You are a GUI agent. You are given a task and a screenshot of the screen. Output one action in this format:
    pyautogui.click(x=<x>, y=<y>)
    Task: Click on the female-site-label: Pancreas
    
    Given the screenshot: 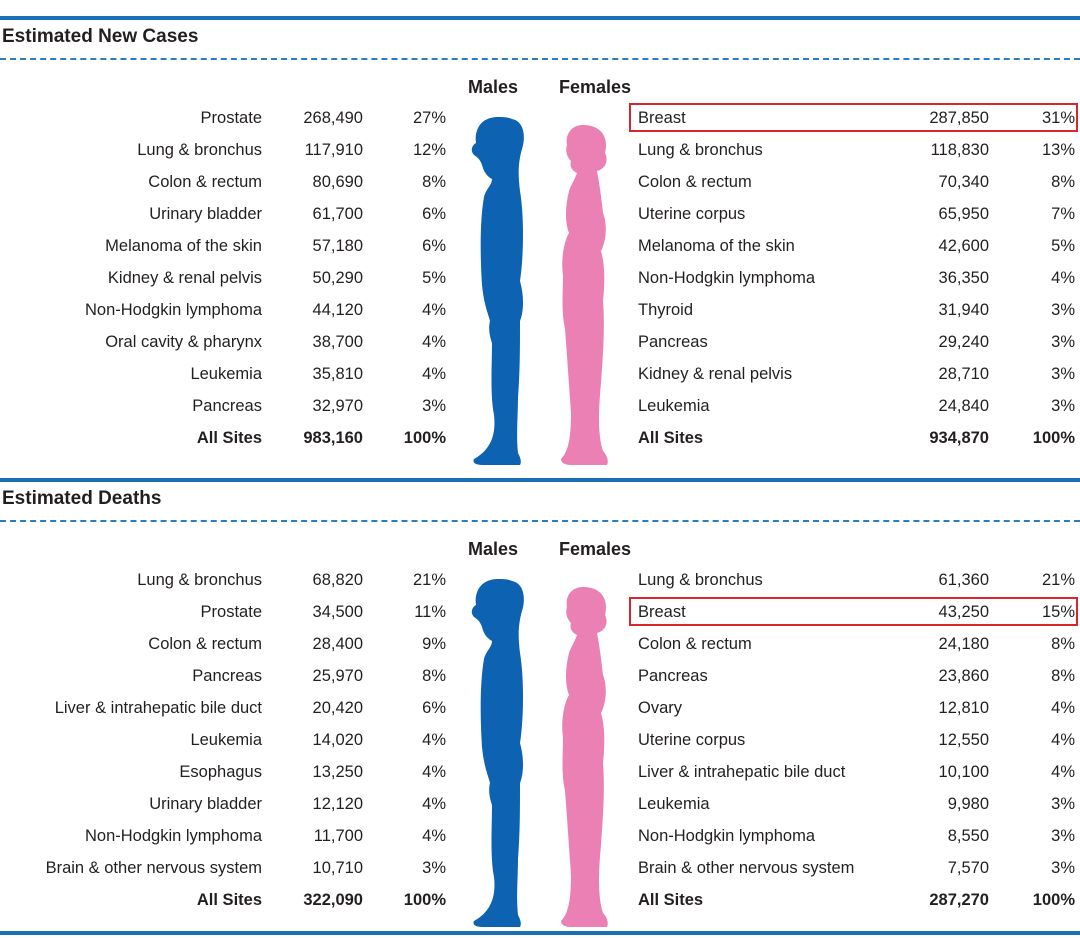 What is the action you would take?
    pyautogui.click(x=673, y=342)
    